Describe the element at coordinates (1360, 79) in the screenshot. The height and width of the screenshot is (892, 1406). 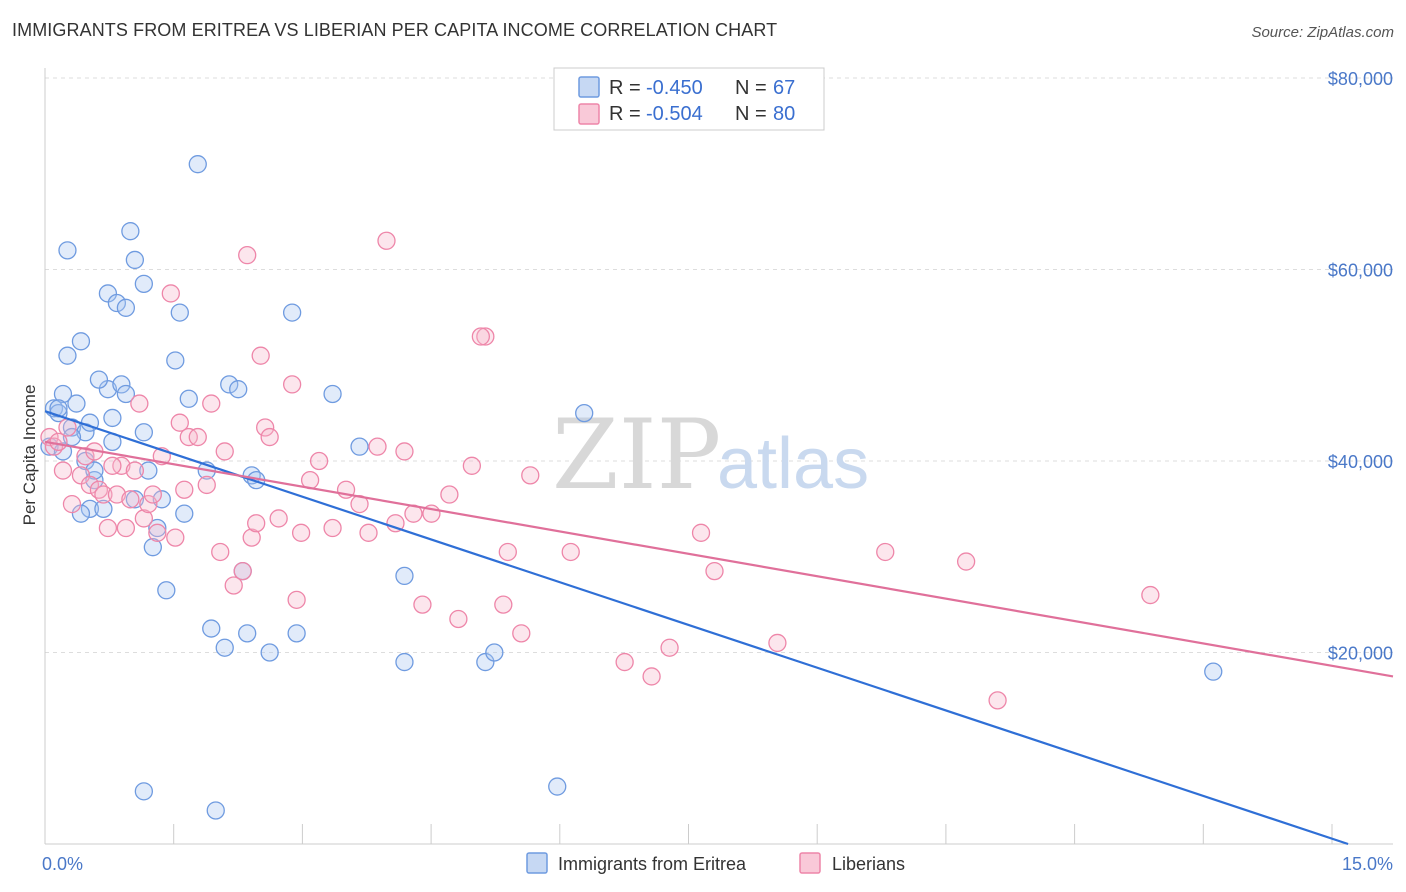
I see `y-tick-label: $80,000` at that location.